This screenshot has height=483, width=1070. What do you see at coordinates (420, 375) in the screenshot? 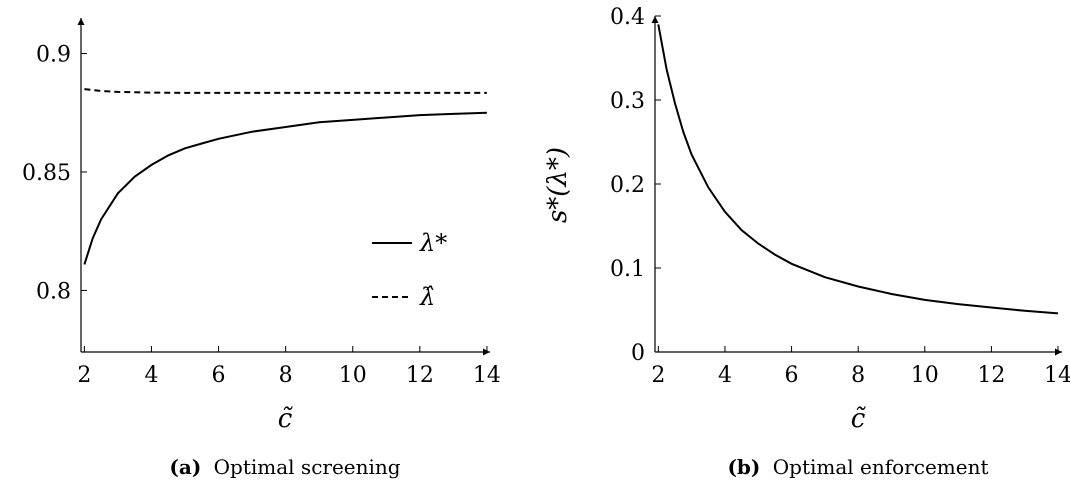
I see `panel-a-x-tick-label: 12` at bounding box center [420, 375].